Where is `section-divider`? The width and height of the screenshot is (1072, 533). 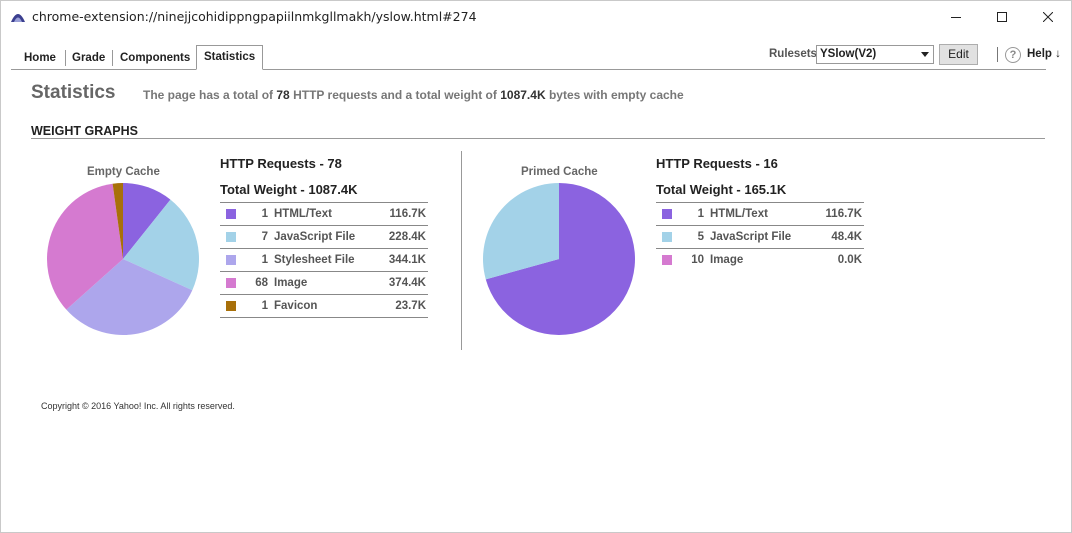
section-divider is located at coordinates (538, 138).